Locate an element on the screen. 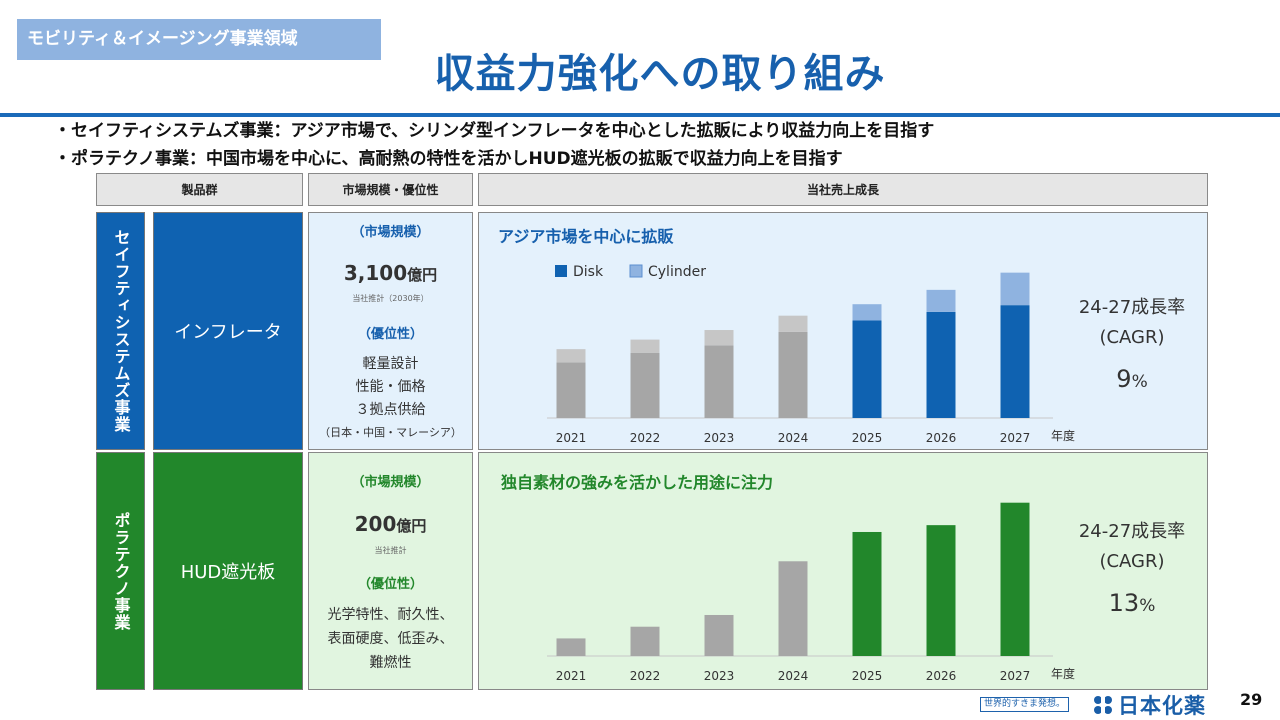 Image resolution: width=1280 pixels, height=720 pixels. market-size-note: 当社推計 is located at coordinates (390, 550).